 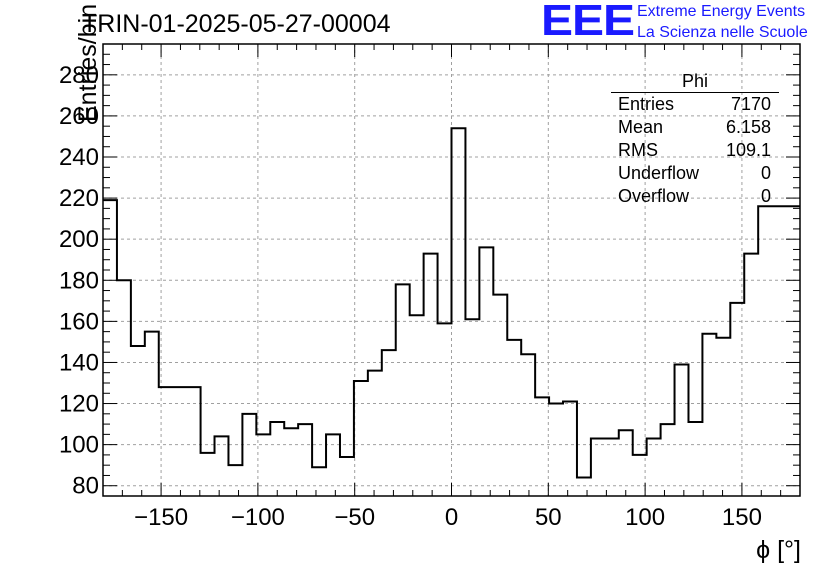 What do you see at coordinates (722, 32) in the screenshot?
I see `logo-line-2: La Scienza nelle Scuole` at bounding box center [722, 32].